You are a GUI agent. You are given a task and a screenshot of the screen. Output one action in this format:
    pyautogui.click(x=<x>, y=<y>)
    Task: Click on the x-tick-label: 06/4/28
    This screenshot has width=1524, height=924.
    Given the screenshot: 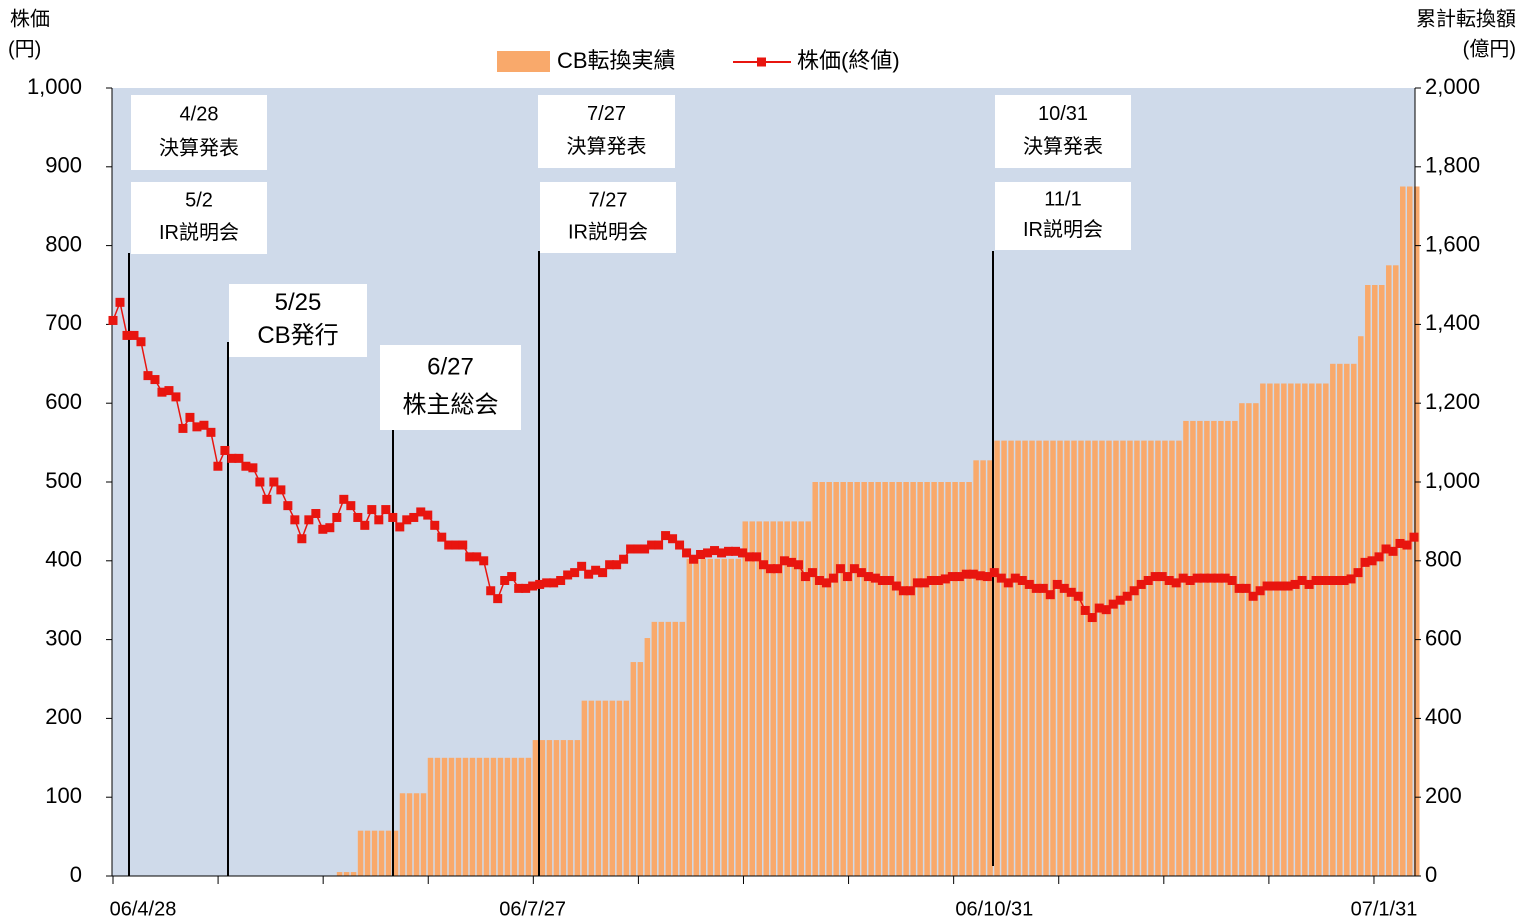 What is the action you would take?
    pyautogui.click(x=143, y=909)
    